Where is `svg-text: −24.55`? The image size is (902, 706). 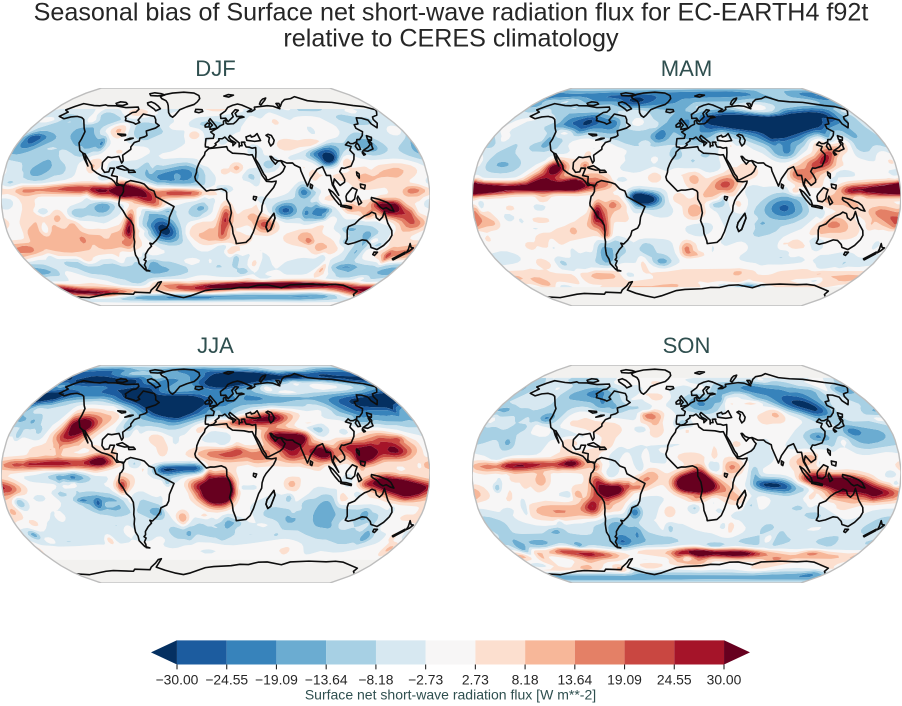 svg-text: −24.55 is located at coordinates (226, 679).